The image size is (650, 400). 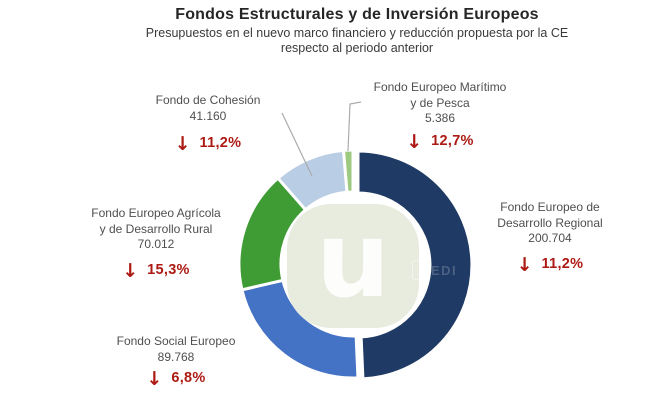 What do you see at coordinates (357, 48) in the screenshot?
I see `chart-subtitle-line2: respecto al periodo anterior` at bounding box center [357, 48].